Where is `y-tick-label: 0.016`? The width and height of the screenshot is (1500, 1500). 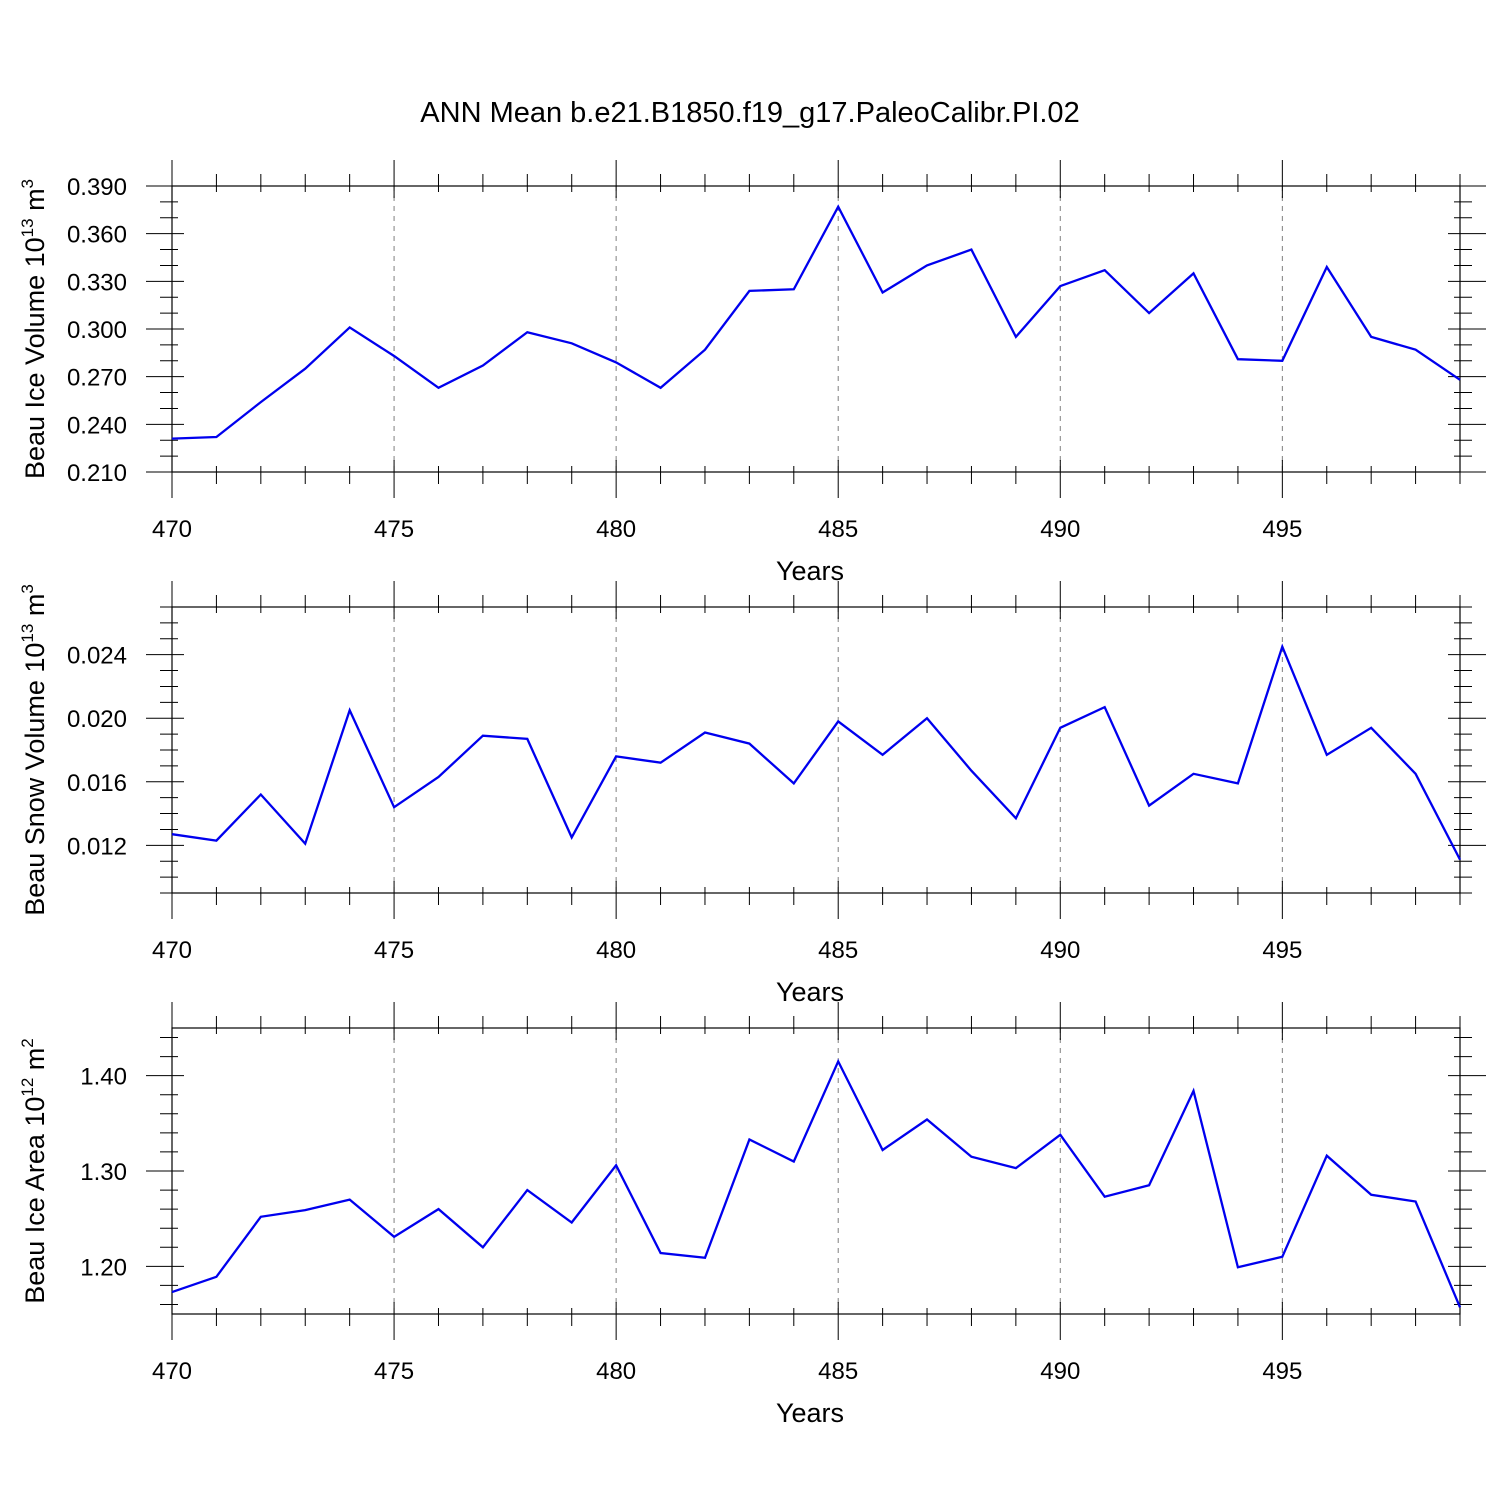 y-tick-label: 0.016 is located at coordinates (97, 783).